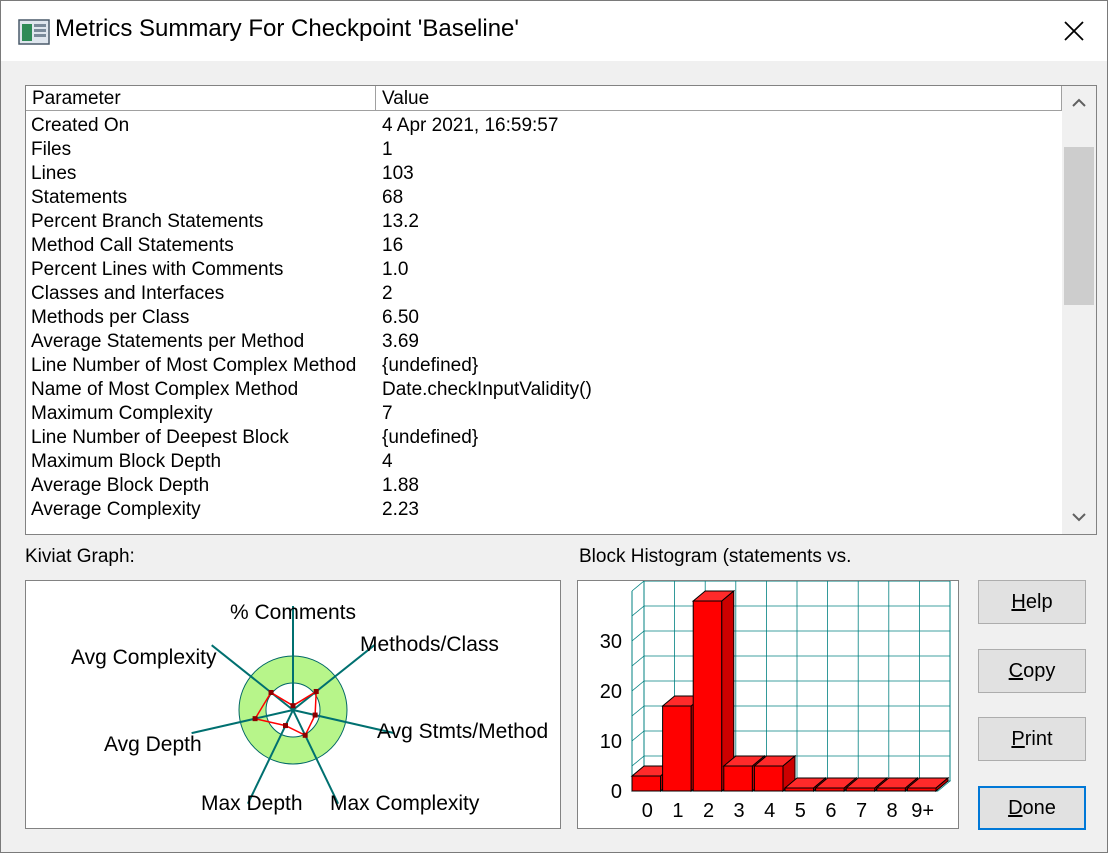  Describe the element at coordinates (147, 221) in the screenshot. I see `parameter-cell: Percent Branch Statements` at that location.